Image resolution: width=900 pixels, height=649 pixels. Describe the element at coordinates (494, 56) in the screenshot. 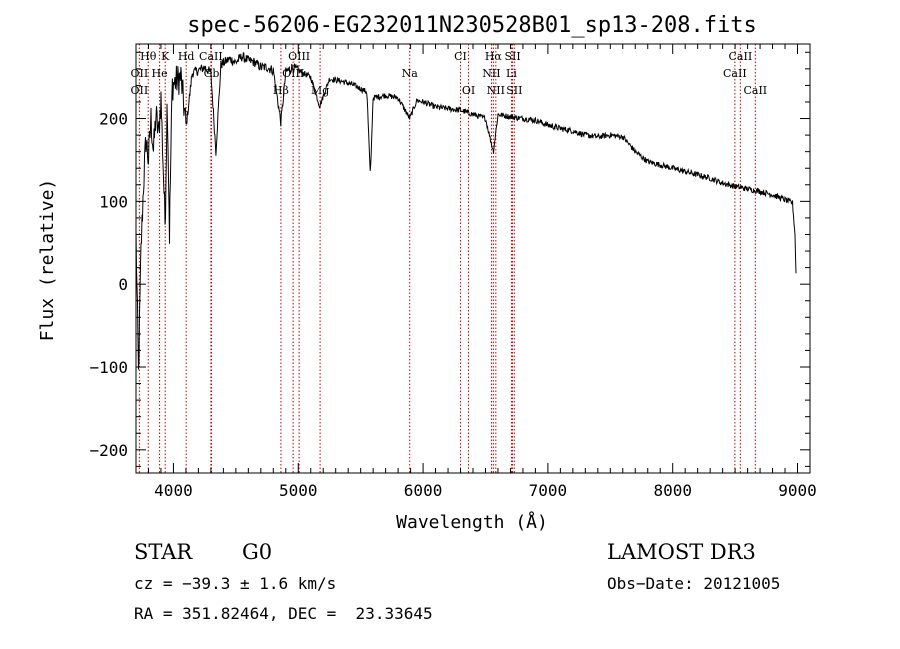

I see `line-marker-label: Hα` at that location.